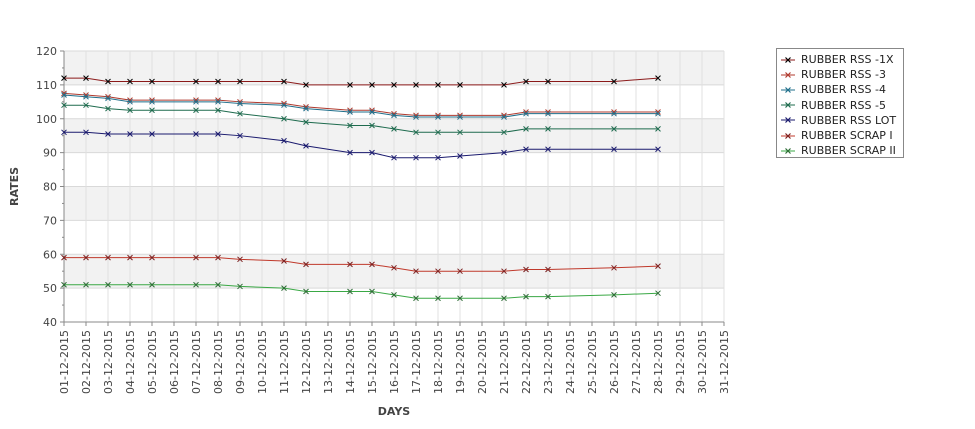 This screenshot has width=975, height=429. What do you see at coordinates (46, 85) in the screenshot?
I see `y-tick-label: 110` at bounding box center [46, 85].